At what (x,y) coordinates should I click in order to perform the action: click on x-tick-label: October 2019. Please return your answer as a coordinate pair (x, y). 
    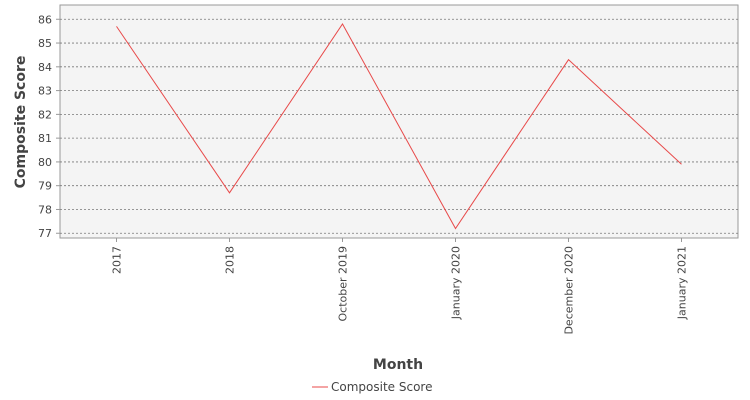
    Looking at the image, I should click on (343, 284).